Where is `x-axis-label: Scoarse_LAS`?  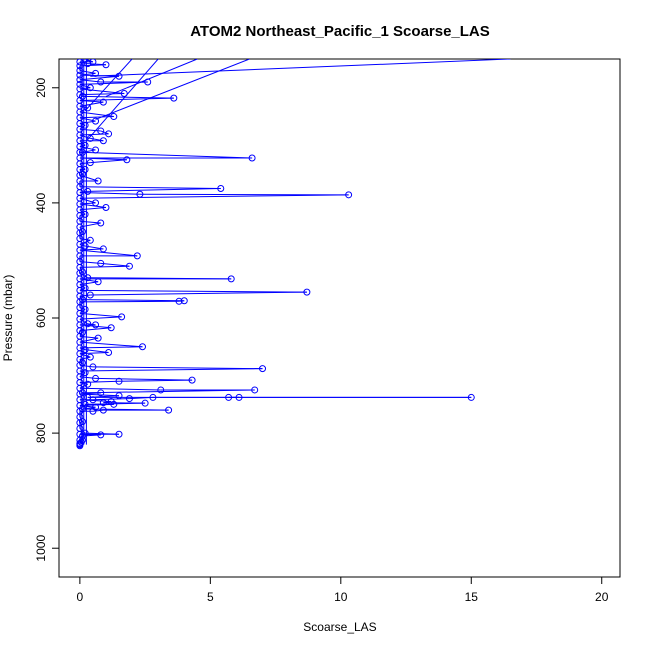 x-axis-label: Scoarse_LAS is located at coordinates (339, 627).